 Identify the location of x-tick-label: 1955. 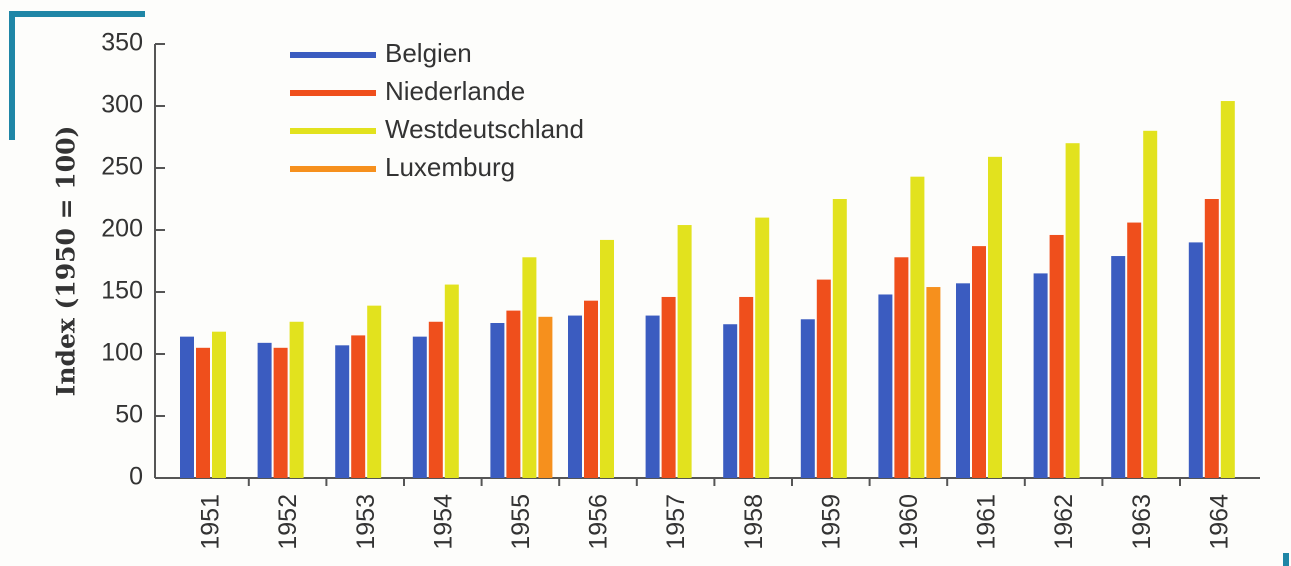
(521, 522).